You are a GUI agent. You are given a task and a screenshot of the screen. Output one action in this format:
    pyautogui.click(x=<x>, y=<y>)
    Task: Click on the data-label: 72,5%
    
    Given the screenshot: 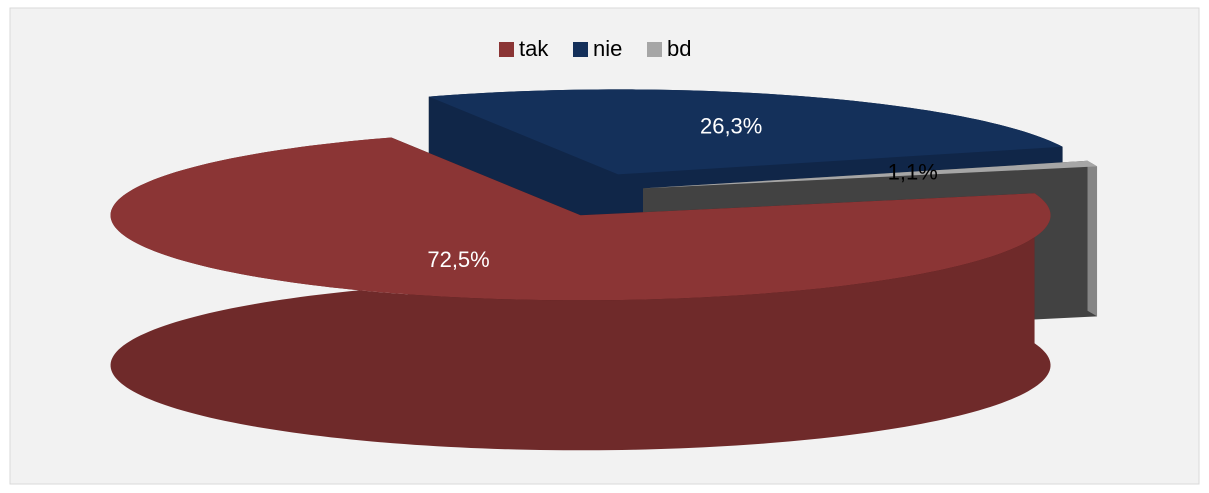 What is the action you would take?
    pyautogui.click(x=458, y=259)
    